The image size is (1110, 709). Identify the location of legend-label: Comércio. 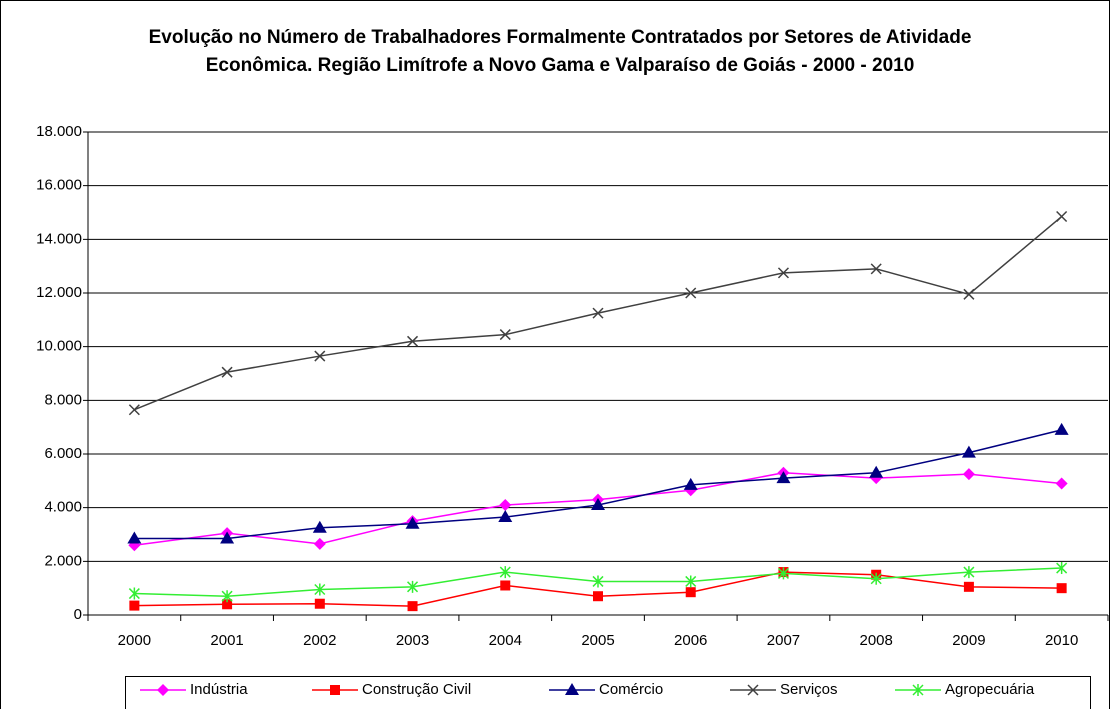
(631, 689).